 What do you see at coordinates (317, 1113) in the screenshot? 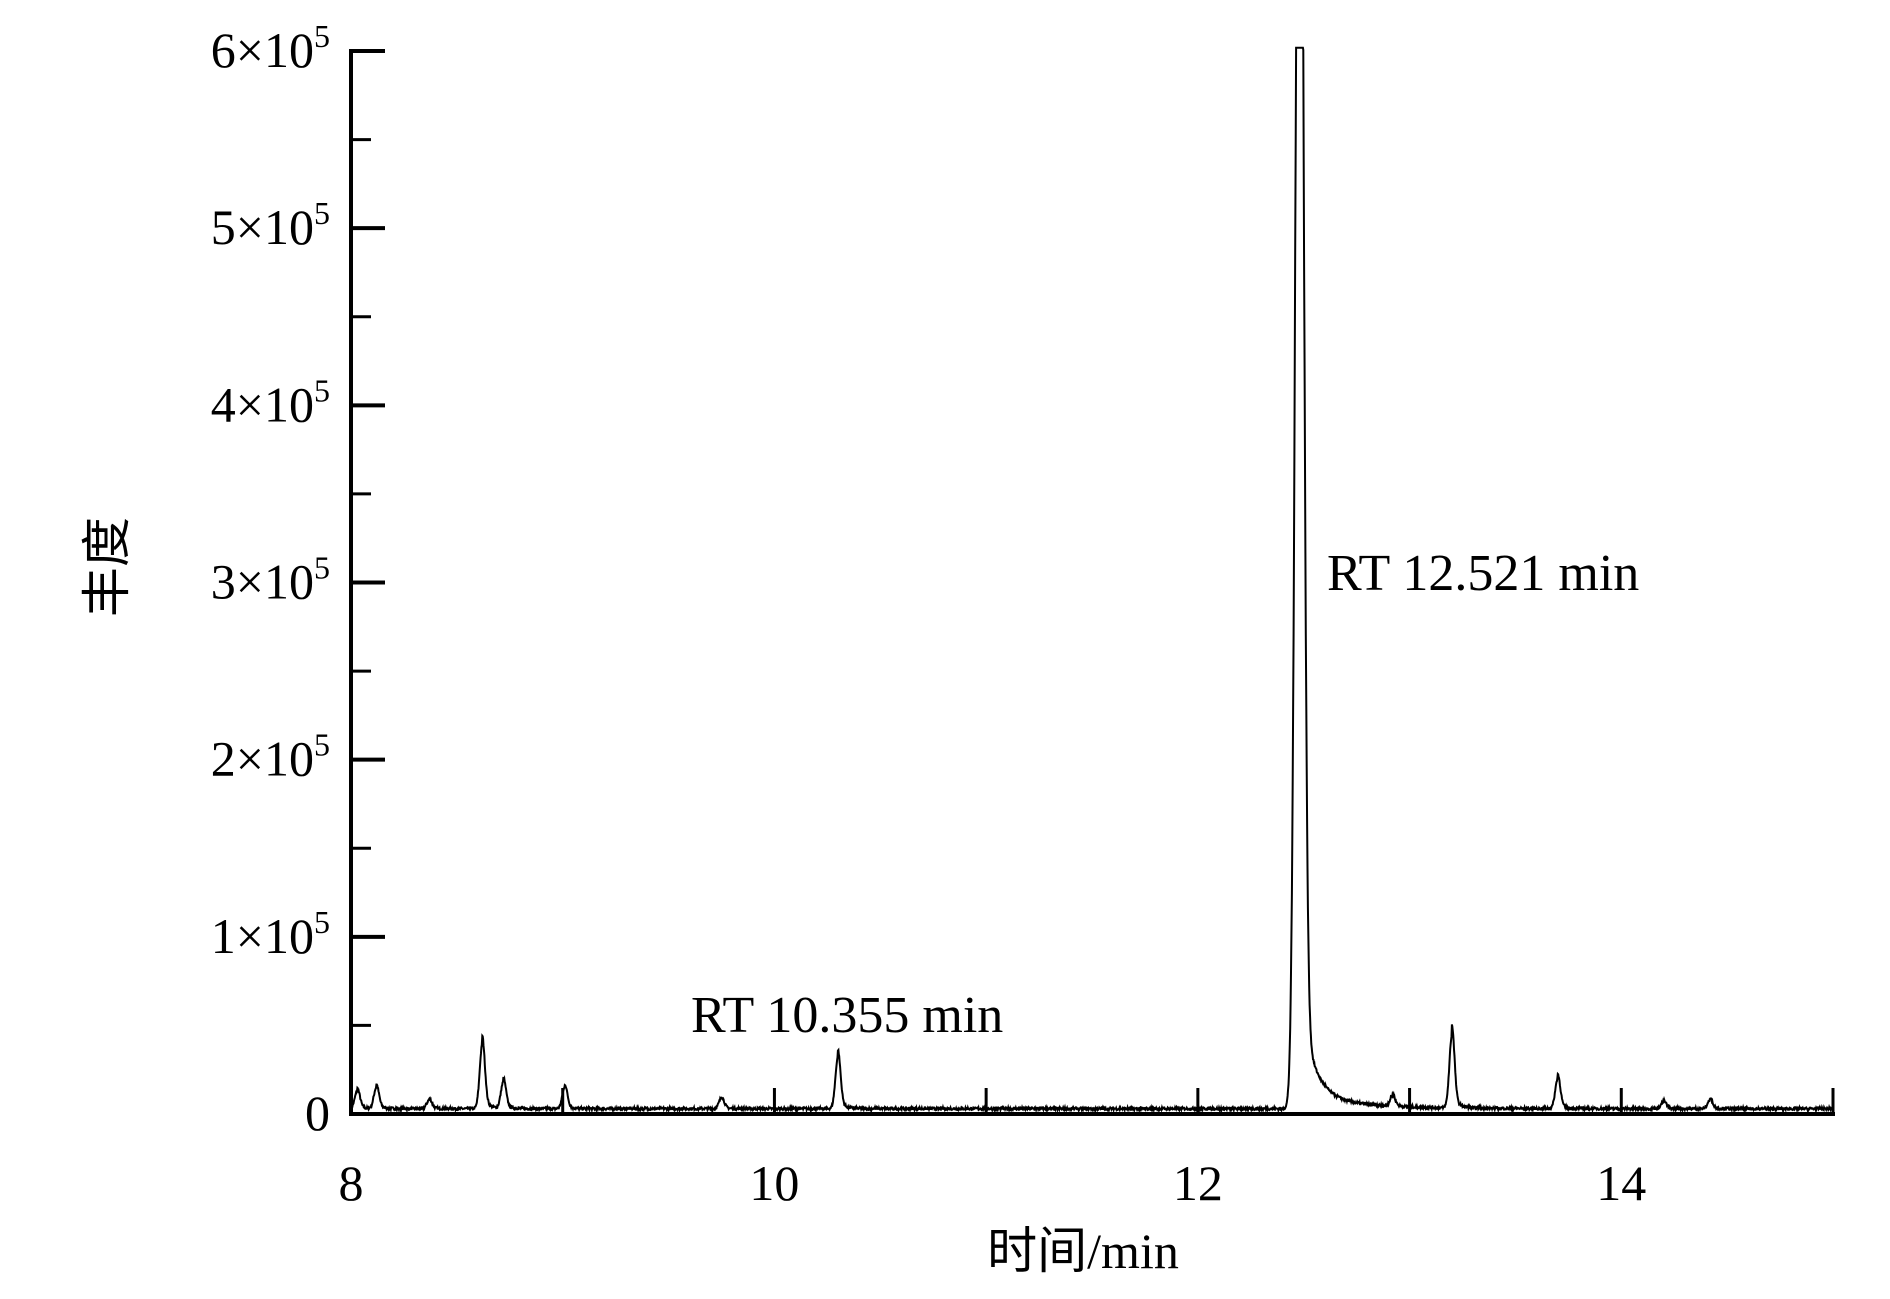
I see `y-tick-label: 0` at bounding box center [317, 1113].